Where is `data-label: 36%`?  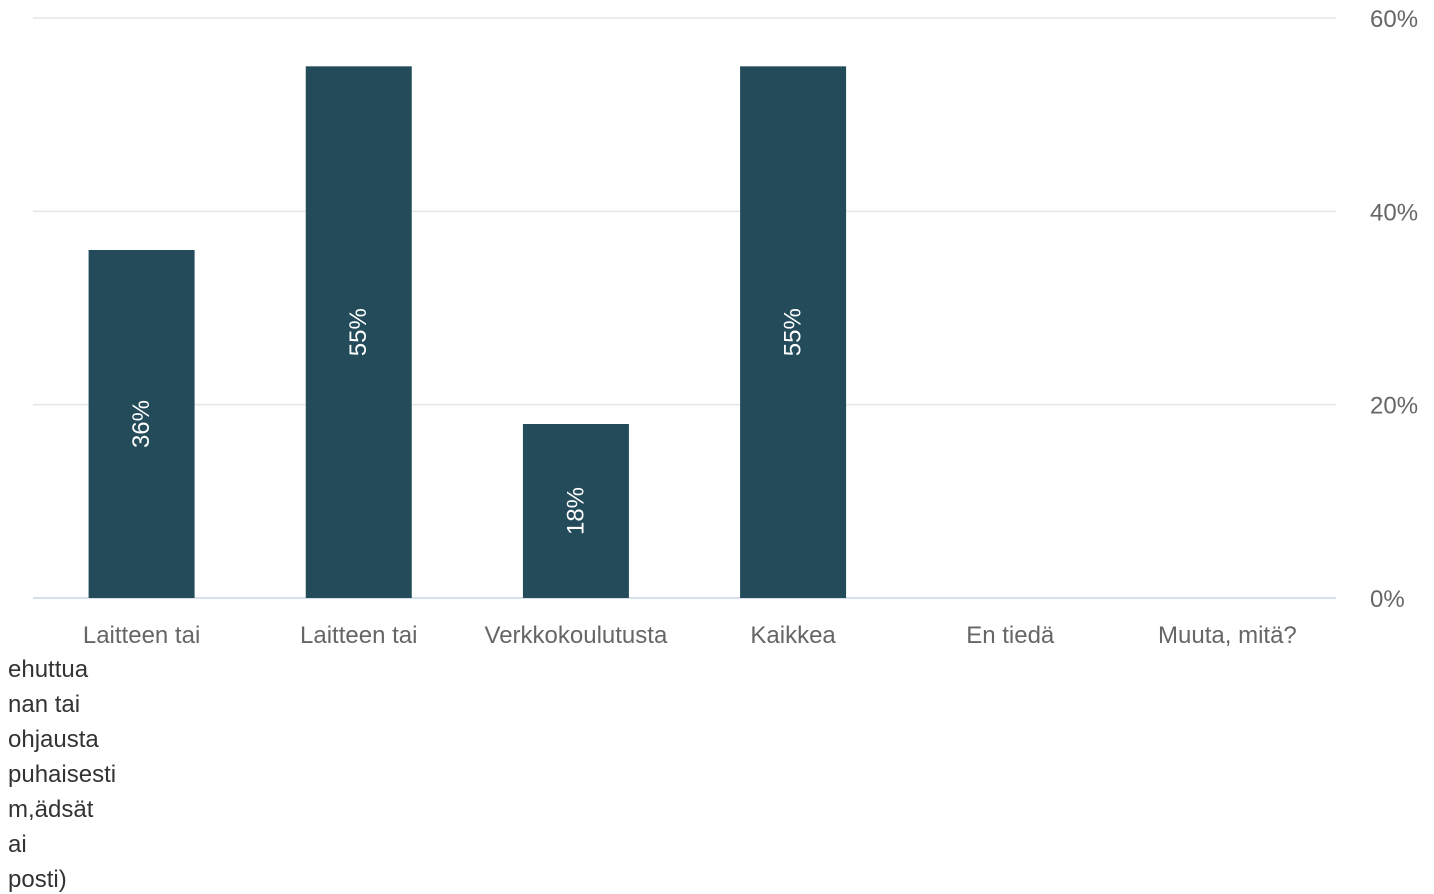 data-label: 36% is located at coordinates (141, 424).